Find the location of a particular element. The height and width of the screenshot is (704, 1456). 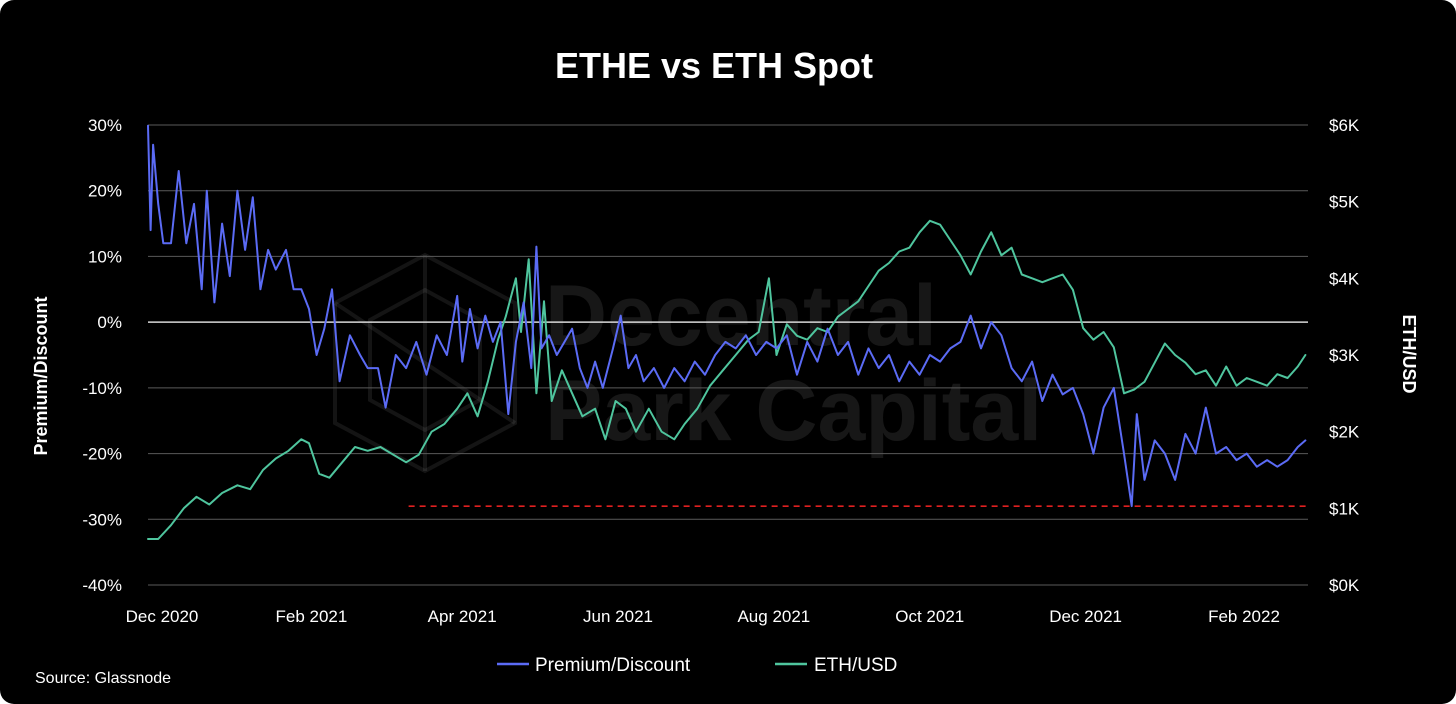

x-tick-label: Aug 2021 is located at coordinates (773, 616).